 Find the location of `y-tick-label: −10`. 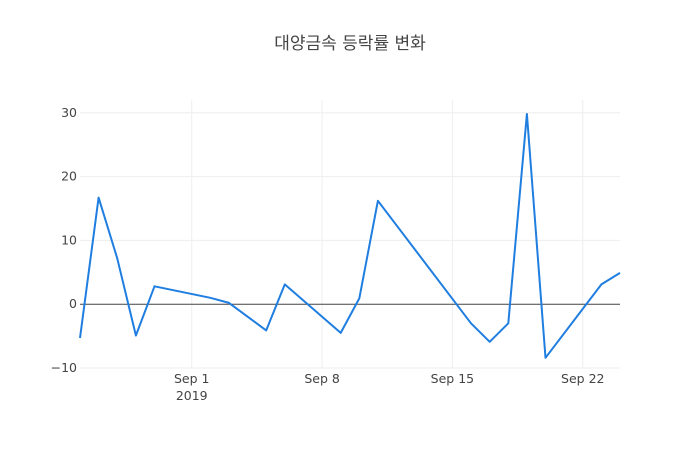

y-tick-label: −10 is located at coordinates (64, 367).